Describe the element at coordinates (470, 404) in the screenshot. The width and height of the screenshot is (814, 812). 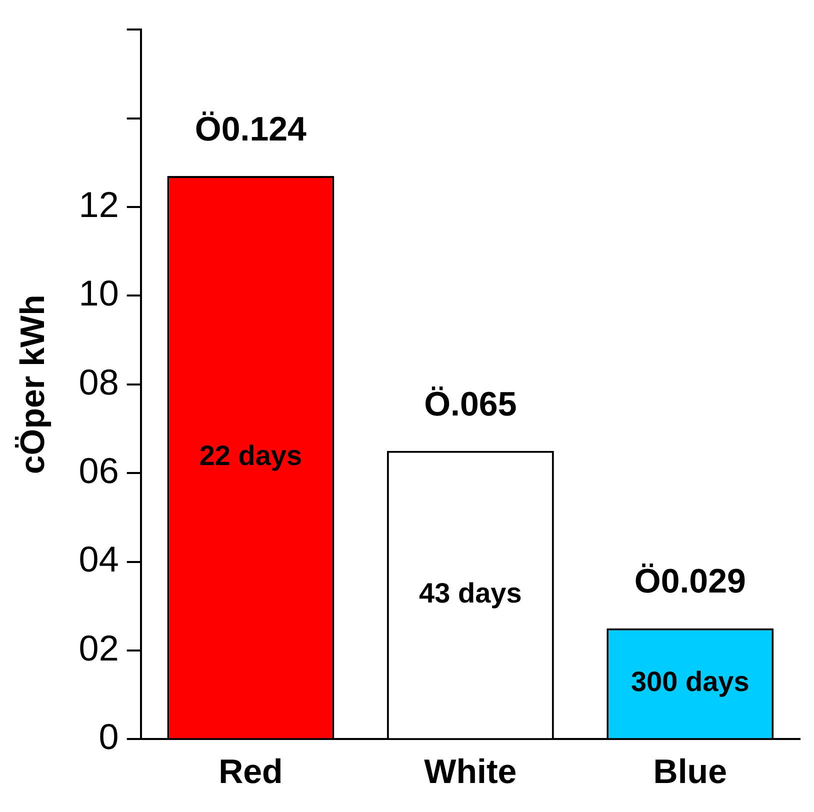
I see `data-label: Ö.065` at that location.